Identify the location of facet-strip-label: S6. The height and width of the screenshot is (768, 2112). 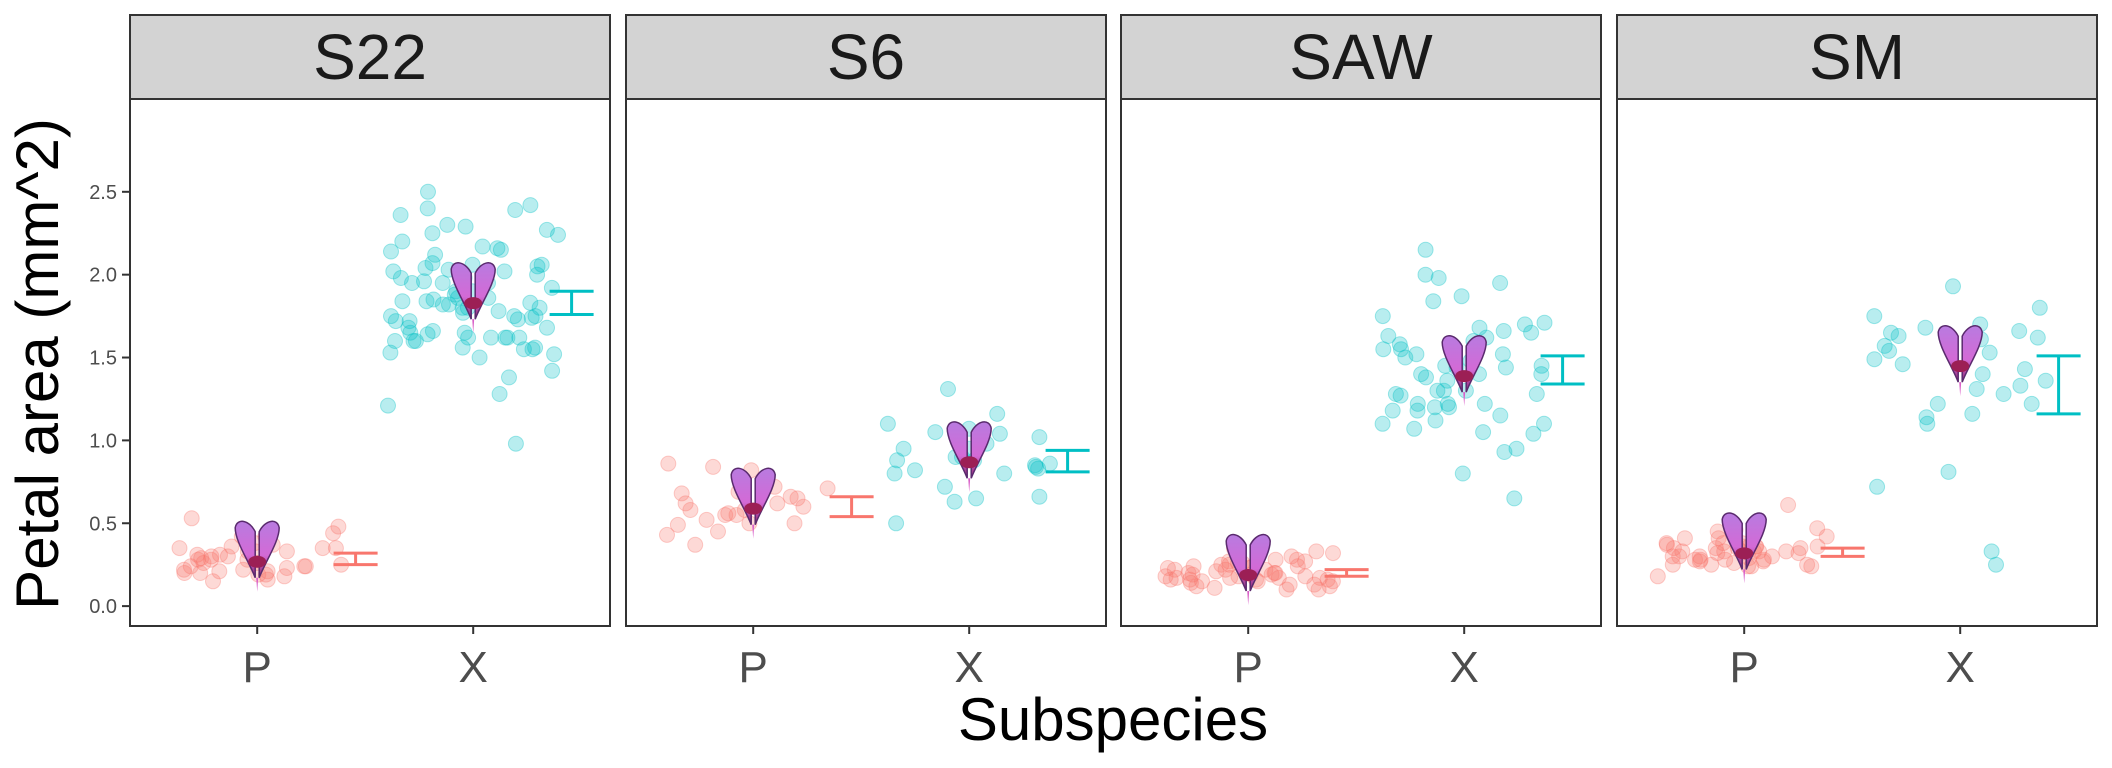
(866, 57).